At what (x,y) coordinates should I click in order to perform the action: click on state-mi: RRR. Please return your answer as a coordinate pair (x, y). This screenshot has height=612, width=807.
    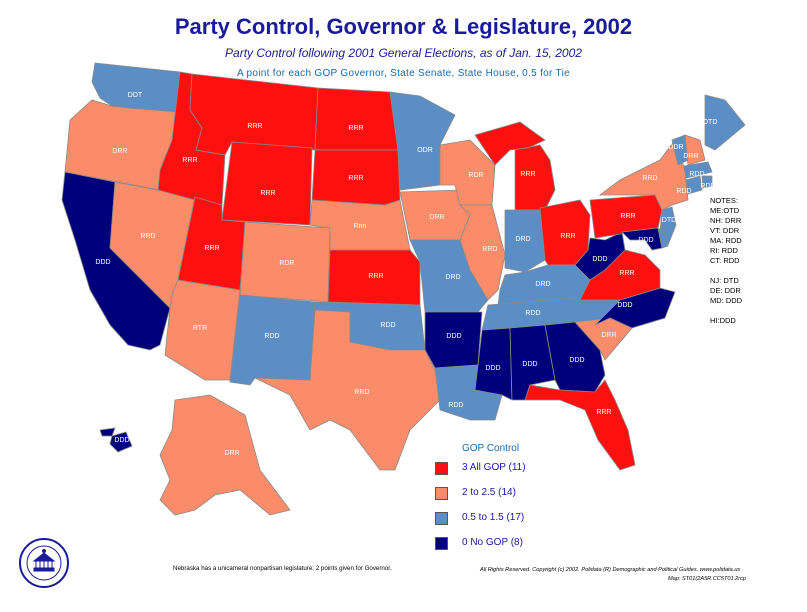
    Looking at the image, I should click on (515, 166).